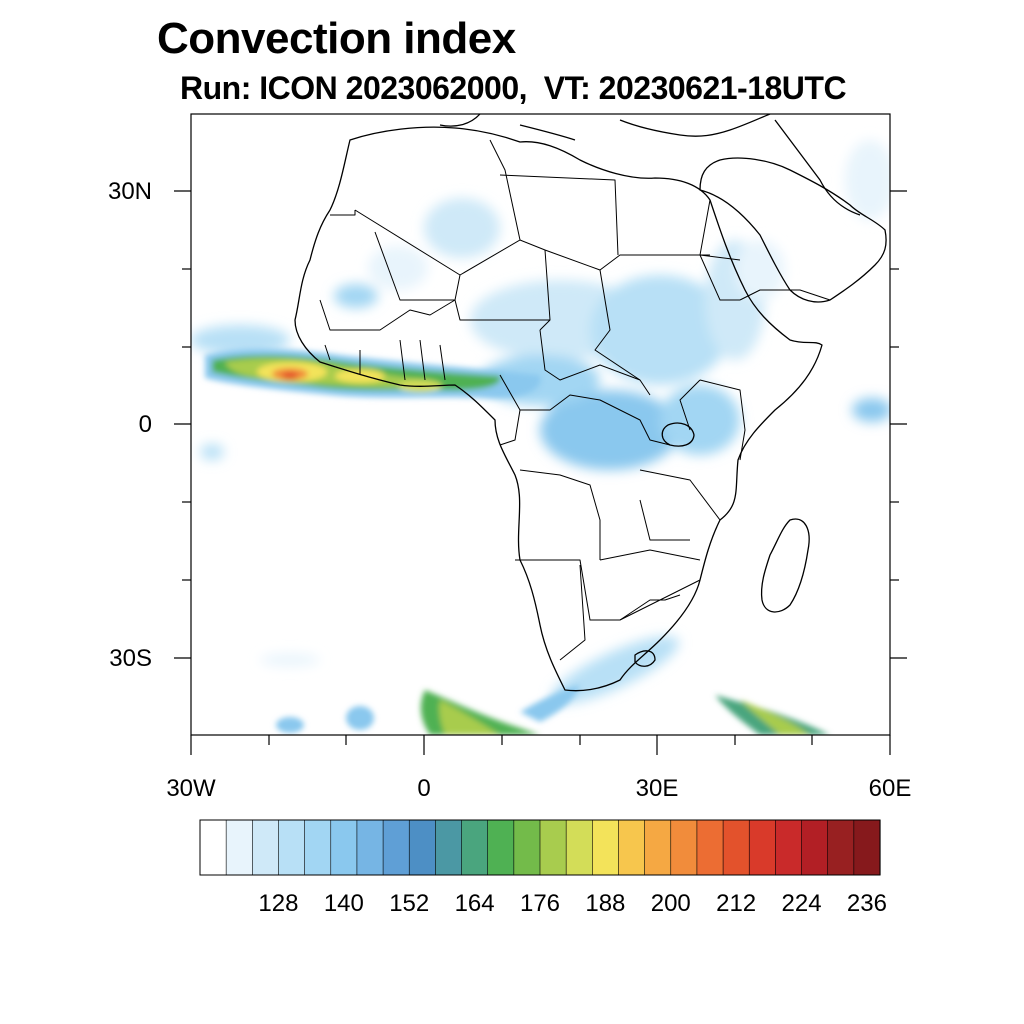 This screenshot has width=1024, height=1024. Describe the element at coordinates (660, 330) in the screenshot. I see `field-sudan-band` at that location.